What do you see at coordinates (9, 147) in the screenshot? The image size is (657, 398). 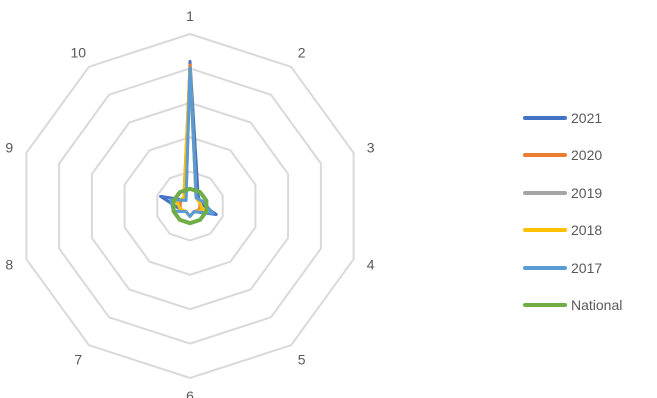 I see `axis-label-9: 9` at bounding box center [9, 147].